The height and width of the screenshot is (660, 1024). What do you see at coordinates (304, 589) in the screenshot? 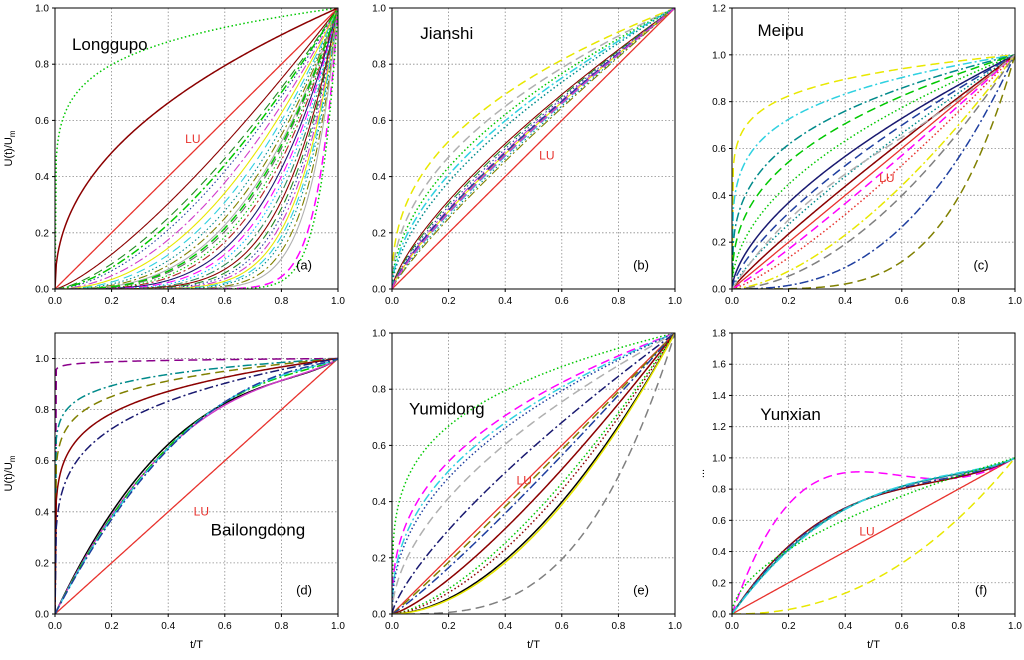
I see `panel-label: (d)` at bounding box center [304, 589].